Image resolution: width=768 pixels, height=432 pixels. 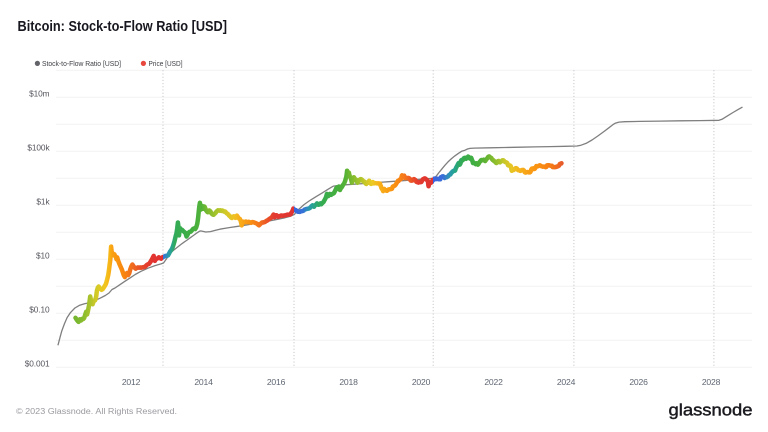 I want to click on svg-text: $10, so click(x=43, y=256).